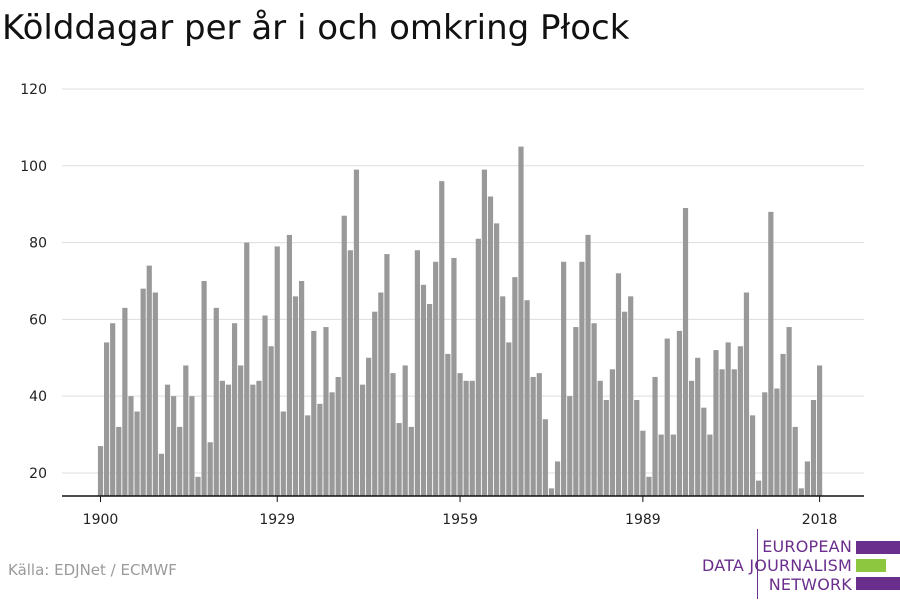 The width and height of the screenshot is (900, 600). Describe the element at coordinates (271, 421) in the screenshot. I see `bar-1928` at that location.